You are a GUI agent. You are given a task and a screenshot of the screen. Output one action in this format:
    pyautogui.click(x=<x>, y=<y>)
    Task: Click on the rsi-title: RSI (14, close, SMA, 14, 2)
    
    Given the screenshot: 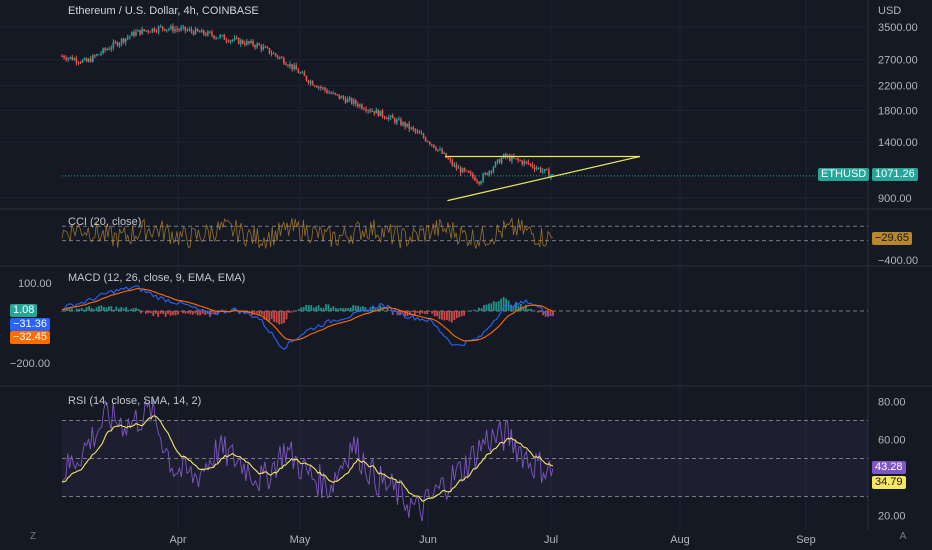 What is the action you would take?
    pyautogui.click(x=135, y=401)
    